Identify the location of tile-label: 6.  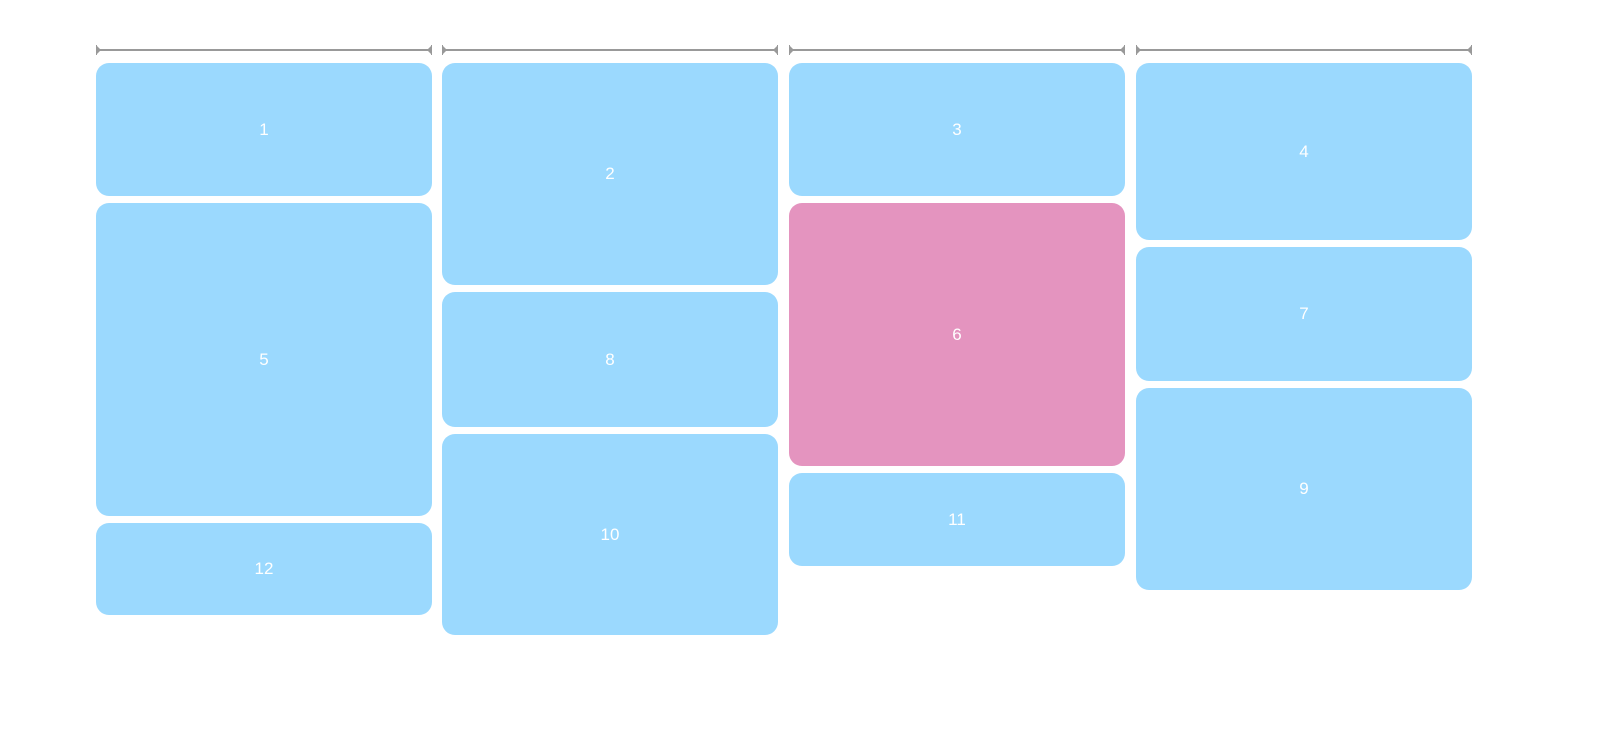
(957, 334).